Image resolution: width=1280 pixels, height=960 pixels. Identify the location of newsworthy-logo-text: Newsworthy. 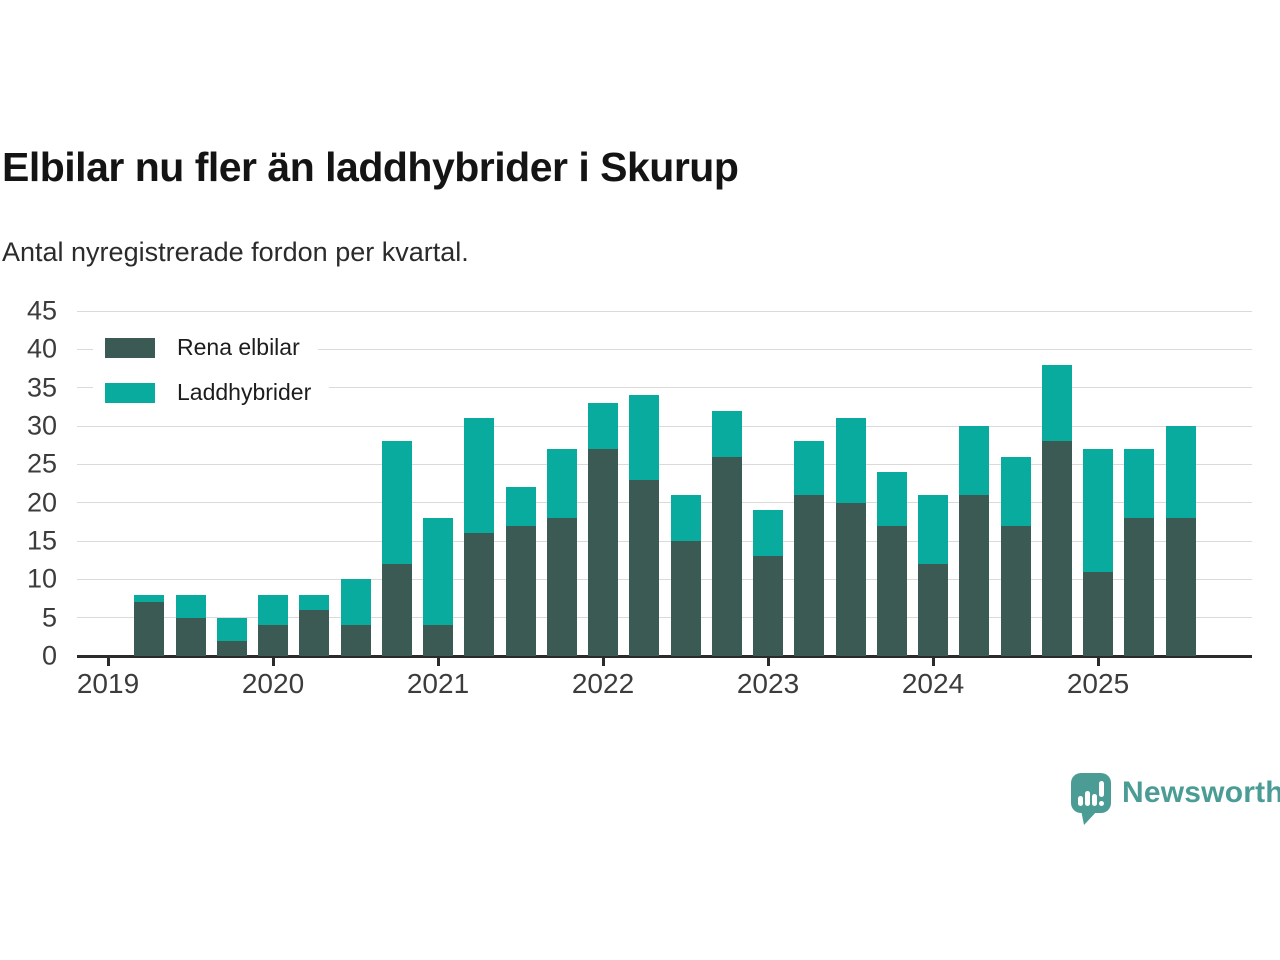
(1201, 792).